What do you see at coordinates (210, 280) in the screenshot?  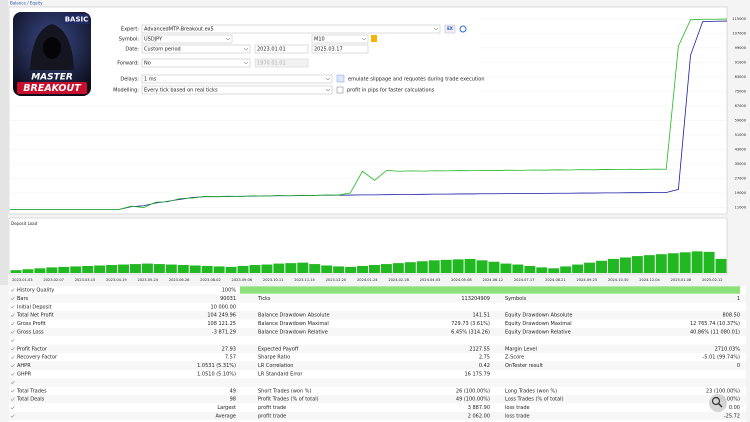 I see `x-tick-label: 2023.08.02` at bounding box center [210, 280].